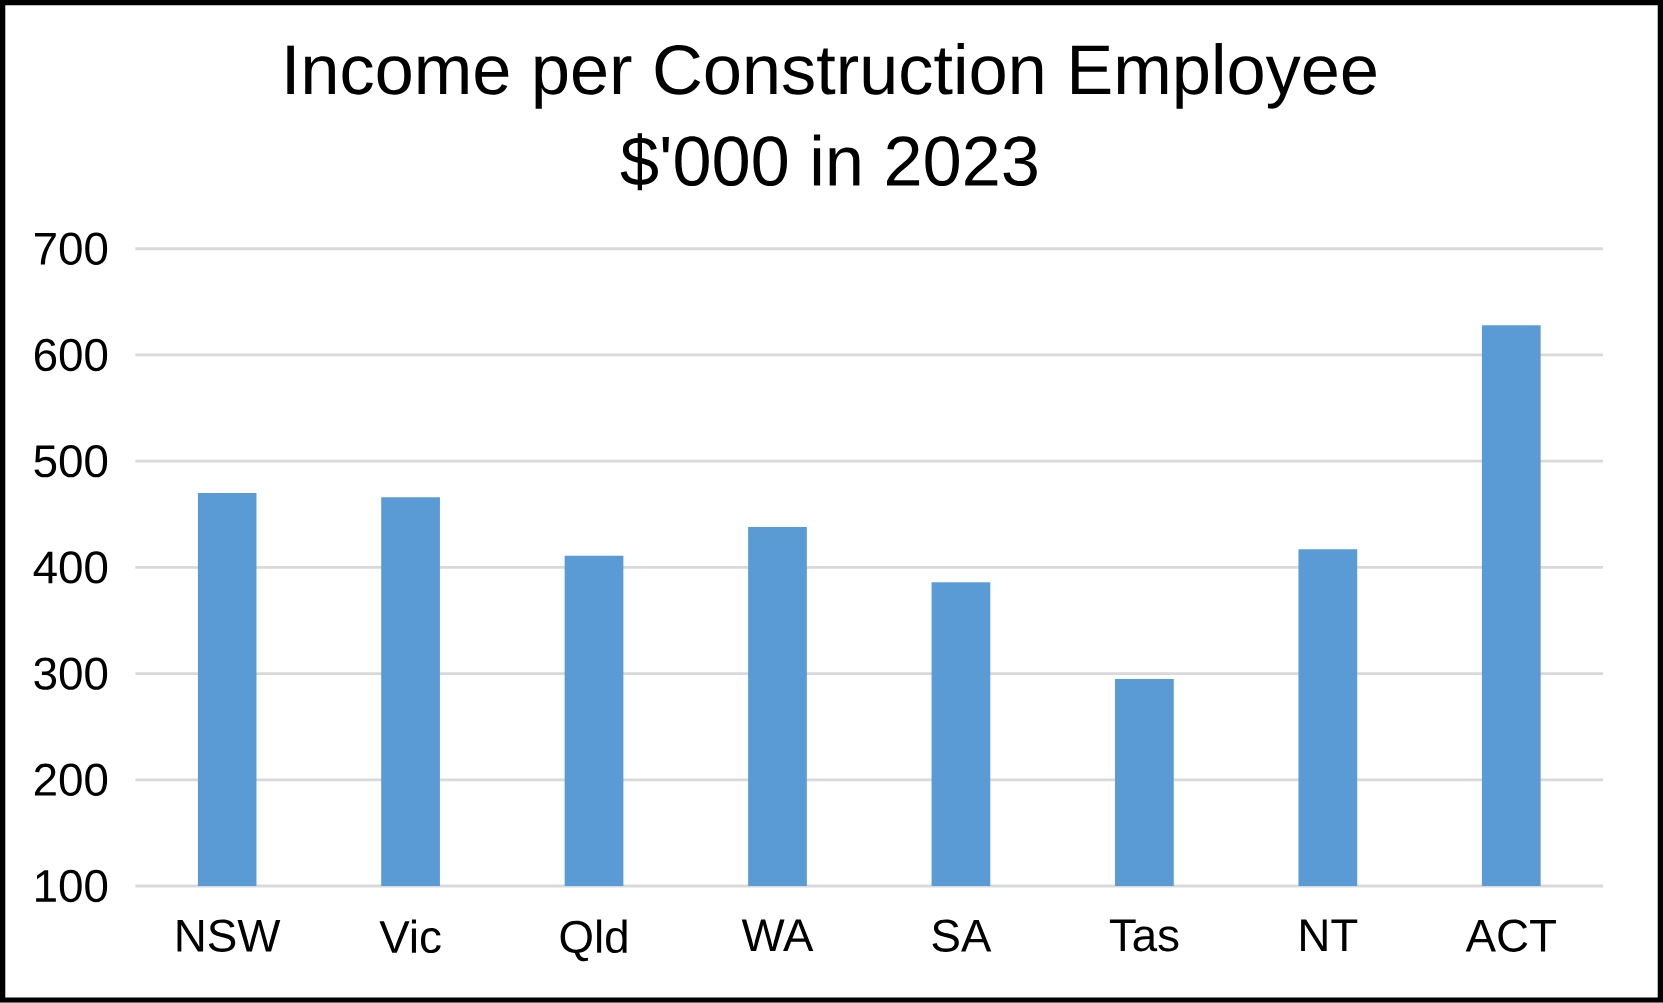 The image size is (1663, 1003). I want to click on x-tick-label: WA, so click(777, 935).